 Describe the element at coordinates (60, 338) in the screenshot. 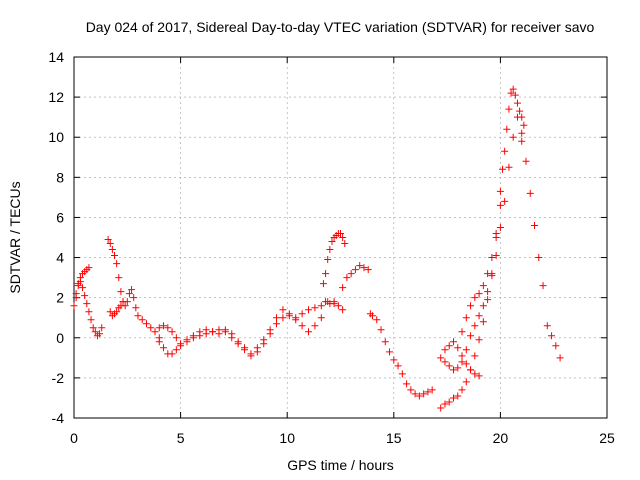

I see `y-tick-label: 0` at that location.